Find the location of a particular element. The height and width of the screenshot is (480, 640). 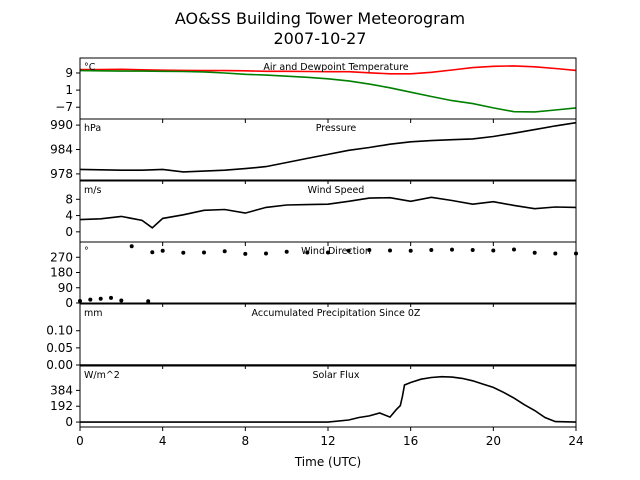

x-axis-label: Time (UTC) is located at coordinates (327, 462).